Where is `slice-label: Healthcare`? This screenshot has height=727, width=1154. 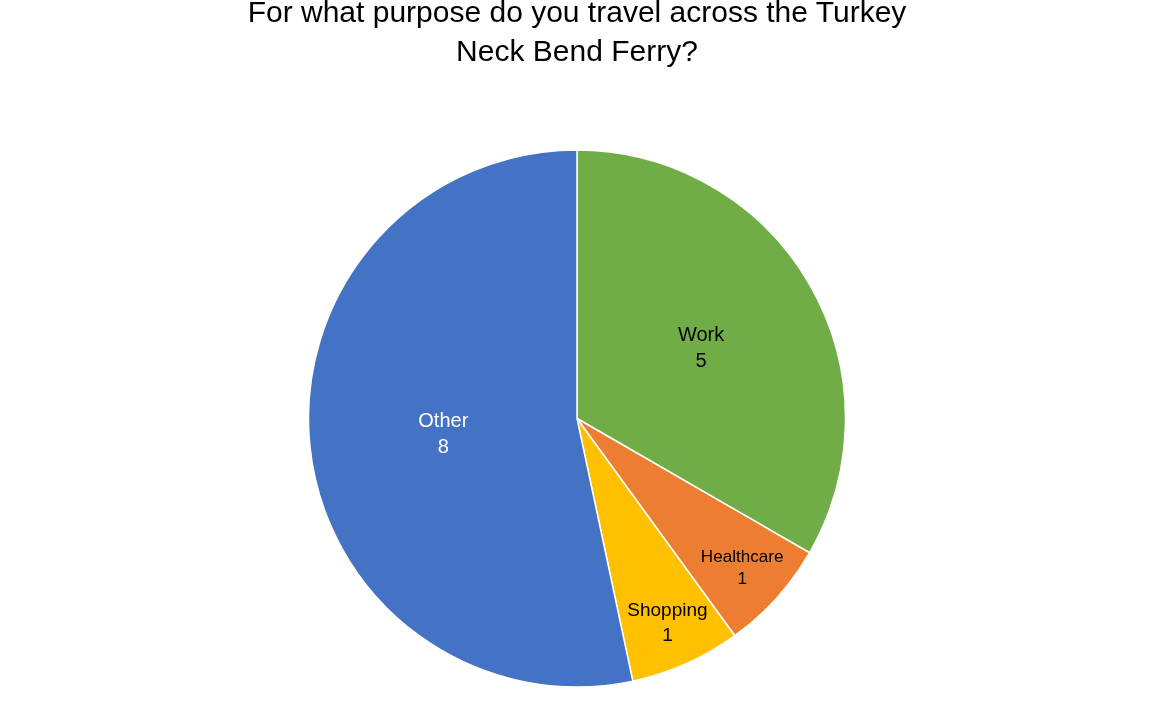 slice-label: Healthcare is located at coordinates (742, 557).